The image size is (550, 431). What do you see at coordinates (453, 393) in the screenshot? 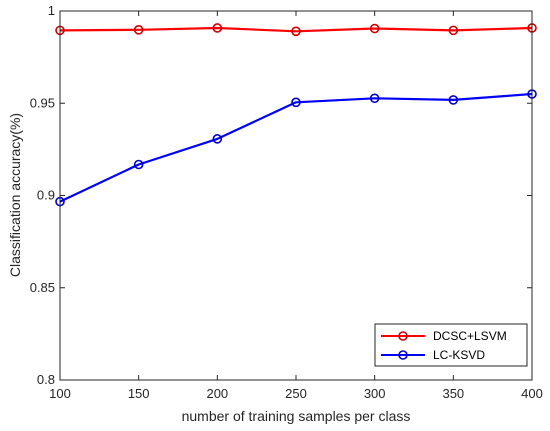
I see `x-tick-label: 350` at bounding box center [453, 393].